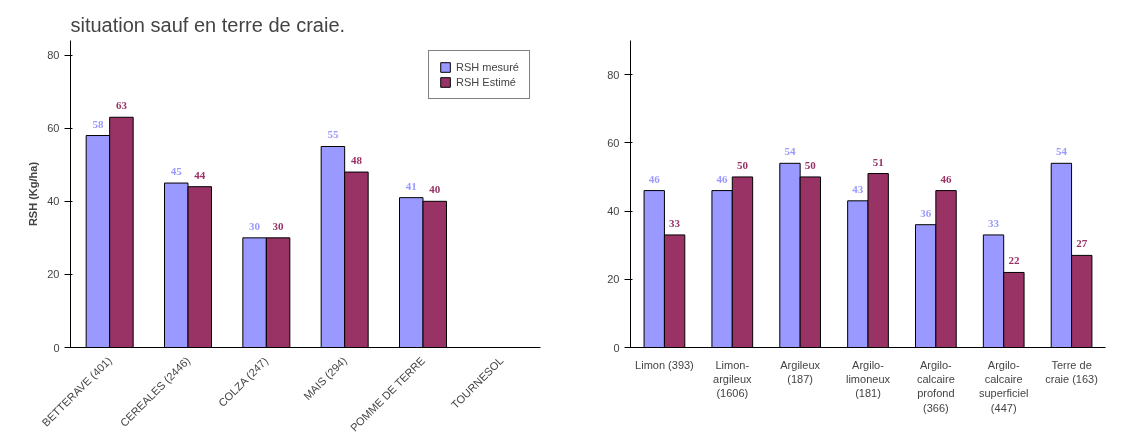 Image resolution: width=1131 pixels, height=445 pixels. Describe the element at coordinates (33, 194) in the screenshot. I see `y-axis-title: RSH (Kg/ha)` at that location.